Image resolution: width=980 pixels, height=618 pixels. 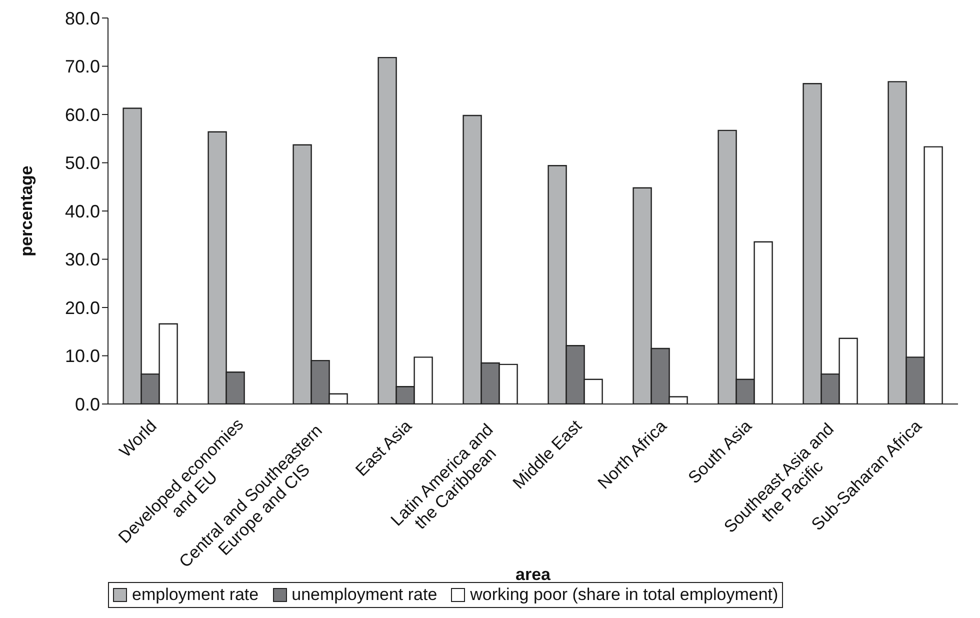 I want to click on y-tick-label: 40.0, so click(x=82, y=211).